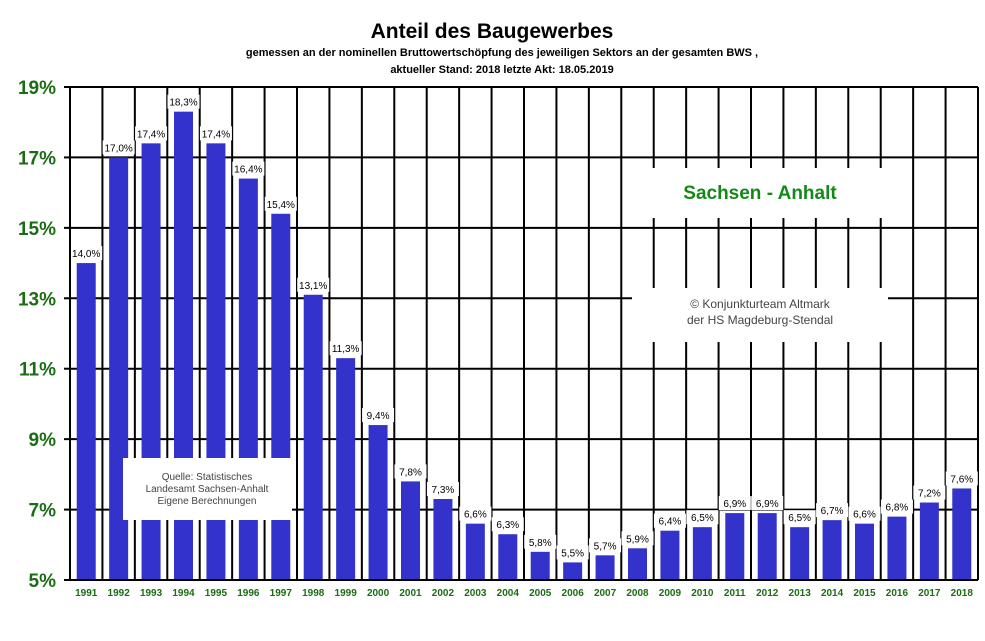  I want to click on bar-2002, so click(443, 539).